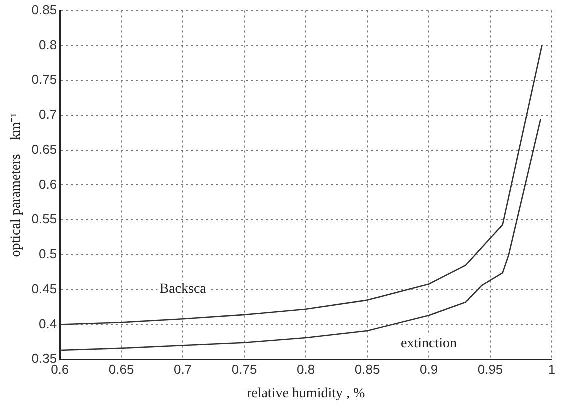  What do you see at coordinates (183, 369) in the screenshot?
I see `x-tick-label: 0.7` at bounding box center [183, 369].